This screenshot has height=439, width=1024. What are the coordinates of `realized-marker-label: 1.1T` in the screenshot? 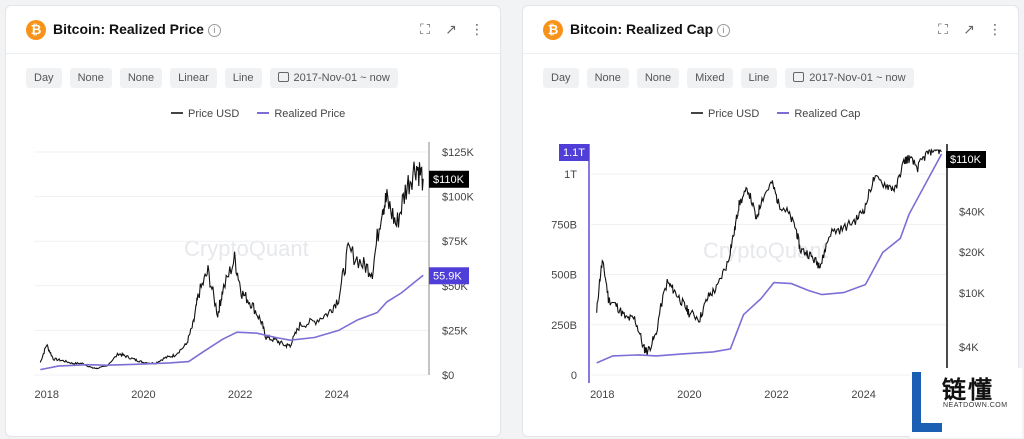 It's located at (574, 153).